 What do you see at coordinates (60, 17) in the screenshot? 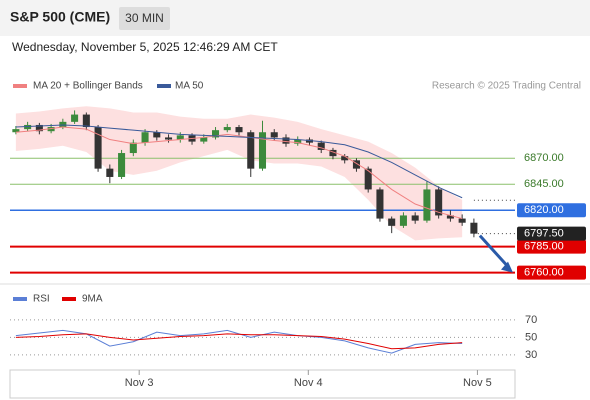
I see `symbol: S&P 500 (CME)` at bounding box center [60, 17].